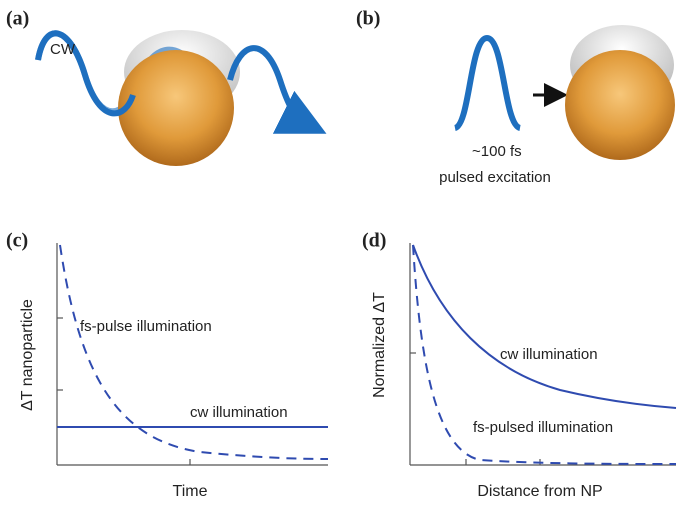 The height and width of the screenshot is (510, 678). Describe the element at coordinates (63, 49) in the screenshot. I see `wave-label: CW` at that location.